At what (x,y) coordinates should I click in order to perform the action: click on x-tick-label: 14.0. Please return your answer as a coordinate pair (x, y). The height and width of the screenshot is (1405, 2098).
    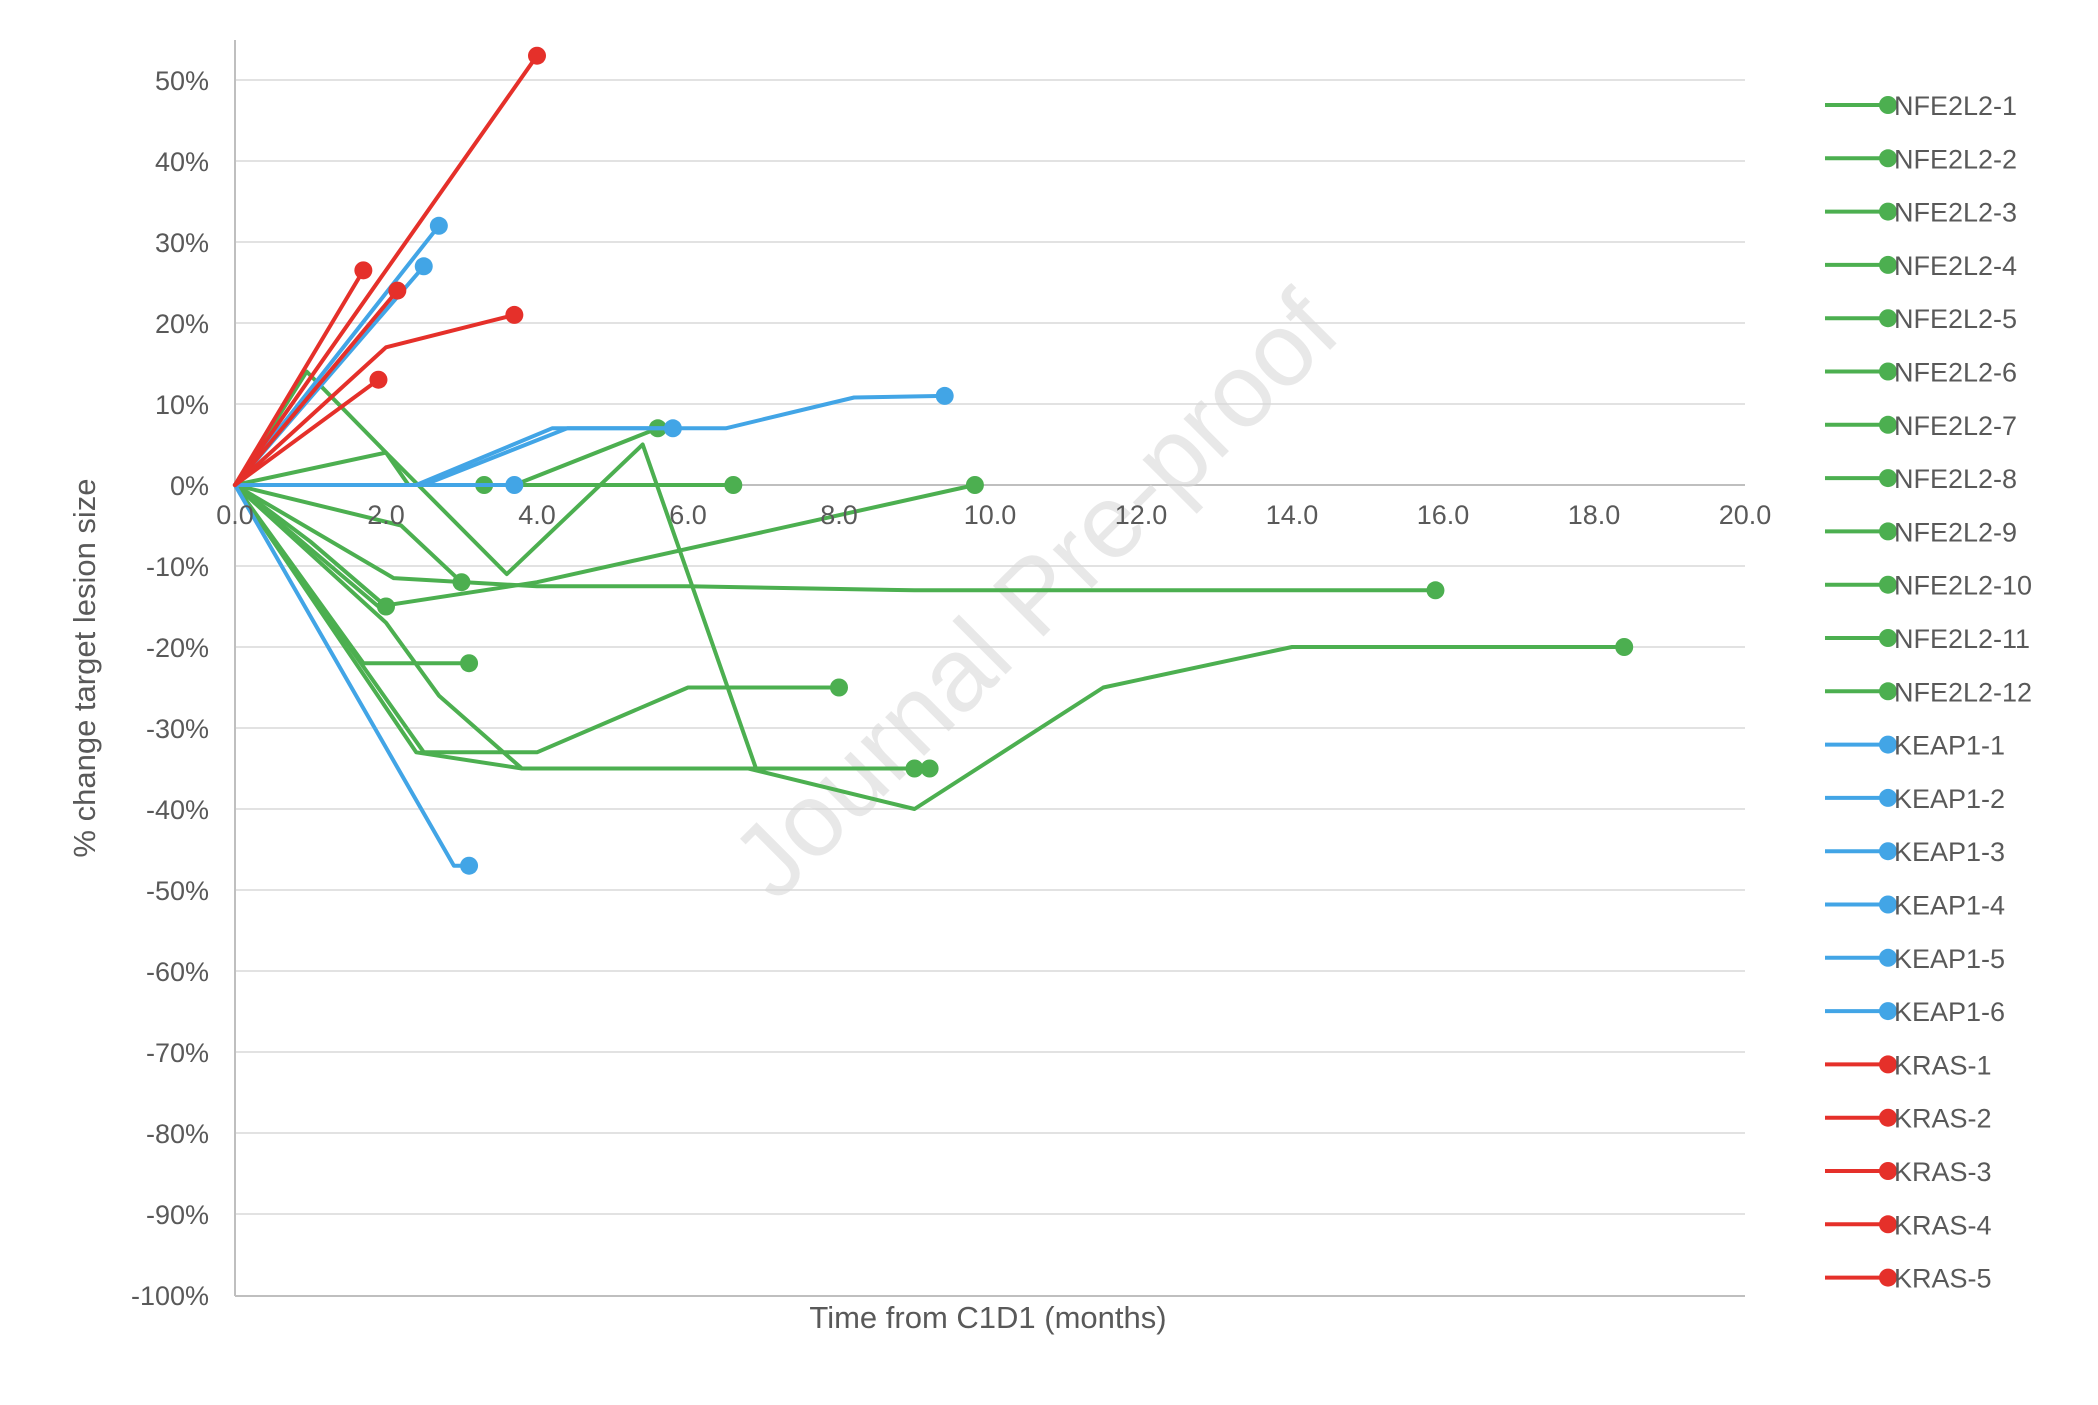
    Looking at the image, I should click on (1292, 515).